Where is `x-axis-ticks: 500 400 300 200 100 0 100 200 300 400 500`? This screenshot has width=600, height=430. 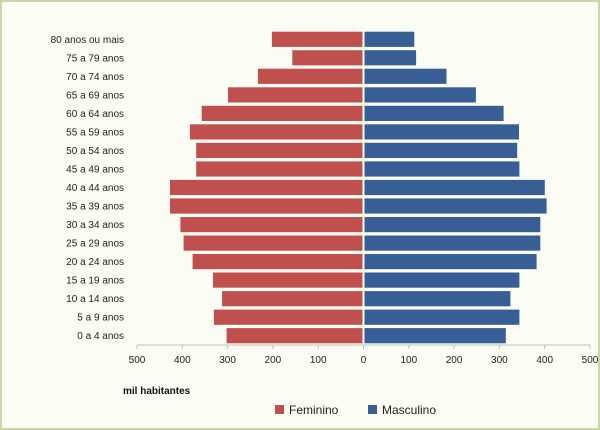 x-axis-ticks: 500 400 300 200 100 0 100 200 300 400 500 is located at coordinates (364, 355).